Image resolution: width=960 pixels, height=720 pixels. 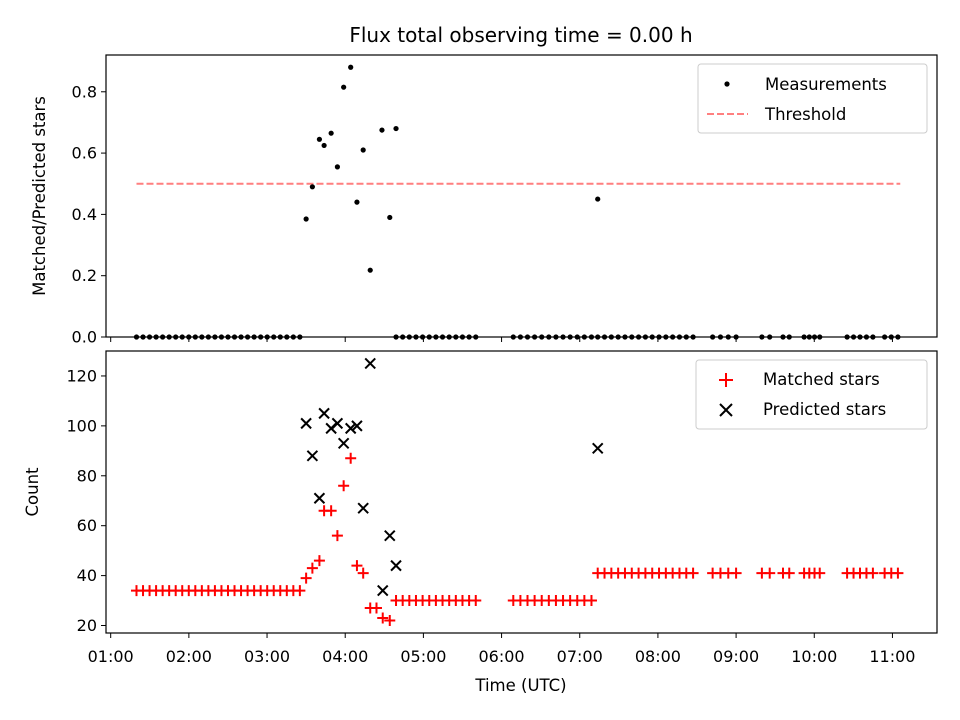 I want to click on x-tick-label: 08:00, so click(x=658, y=656).